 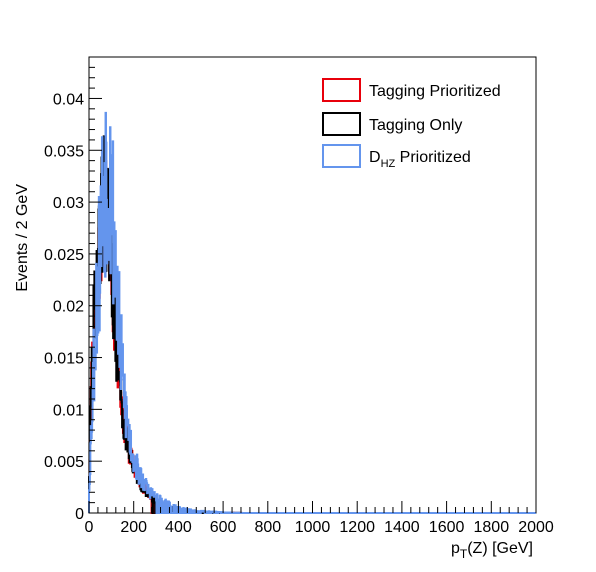 I want to click on y-tick-label: 0.04, so click(x=68, y=99).